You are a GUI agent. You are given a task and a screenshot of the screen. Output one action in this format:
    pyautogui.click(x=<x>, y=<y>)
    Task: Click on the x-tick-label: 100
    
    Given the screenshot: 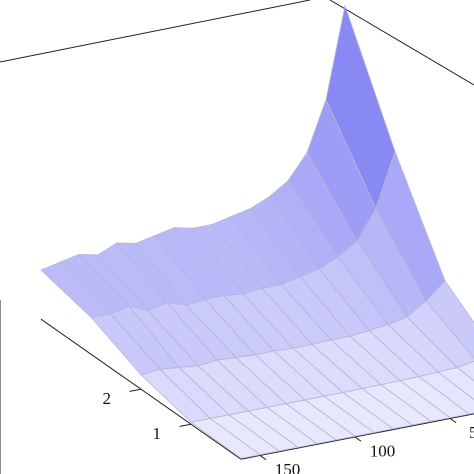 What is the action you would take?
    pyautogui.click(x=383, y=450)
    